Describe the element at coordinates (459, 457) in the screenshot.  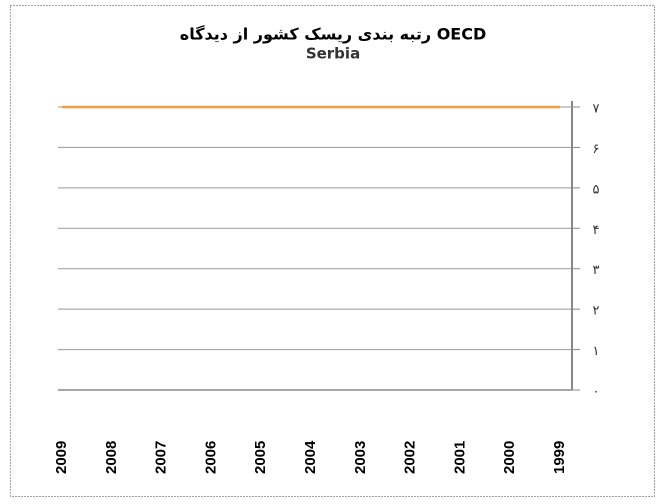
I see `x-tick-label: 2001` at that location.